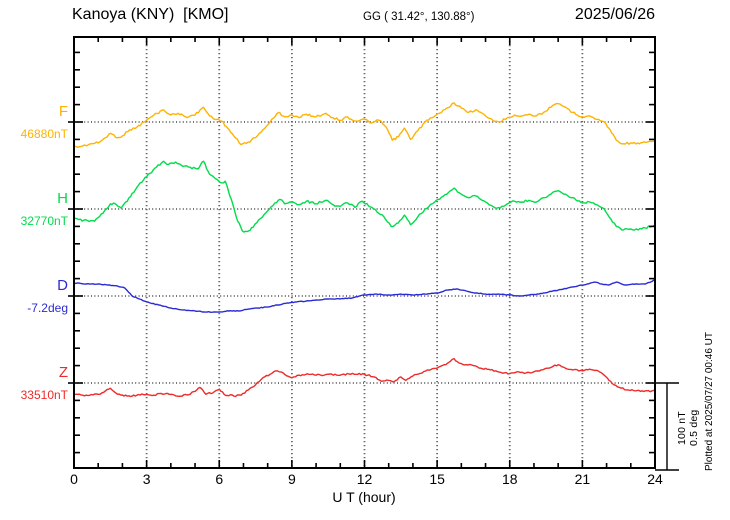  Describe the element at coordinates (364, 479) in the screenshot. I see `x-tick-label-12: 12` at that location.